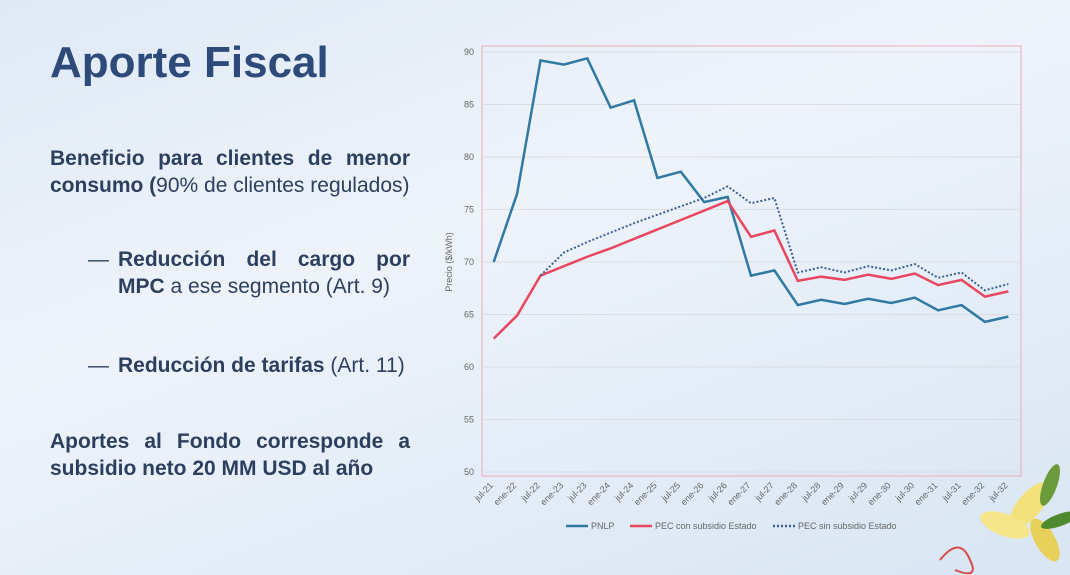 The width and height of the screenshot is (1070, 575). What do you see at coordinates (469, 262) in the screenshot?
I see `y-tick-label: 70` at bounding box center [469, 262].